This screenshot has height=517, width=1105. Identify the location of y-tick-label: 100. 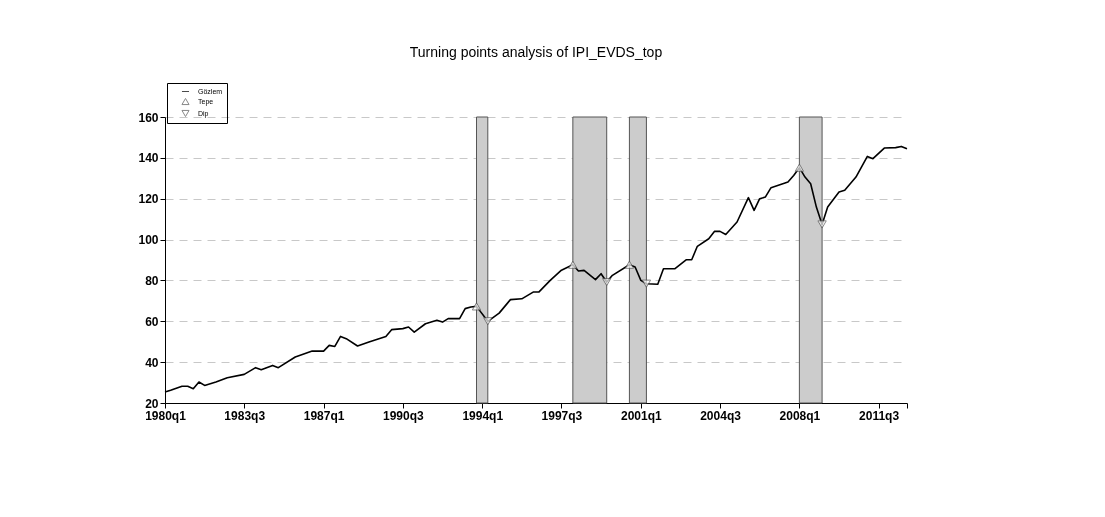
(148, 240).